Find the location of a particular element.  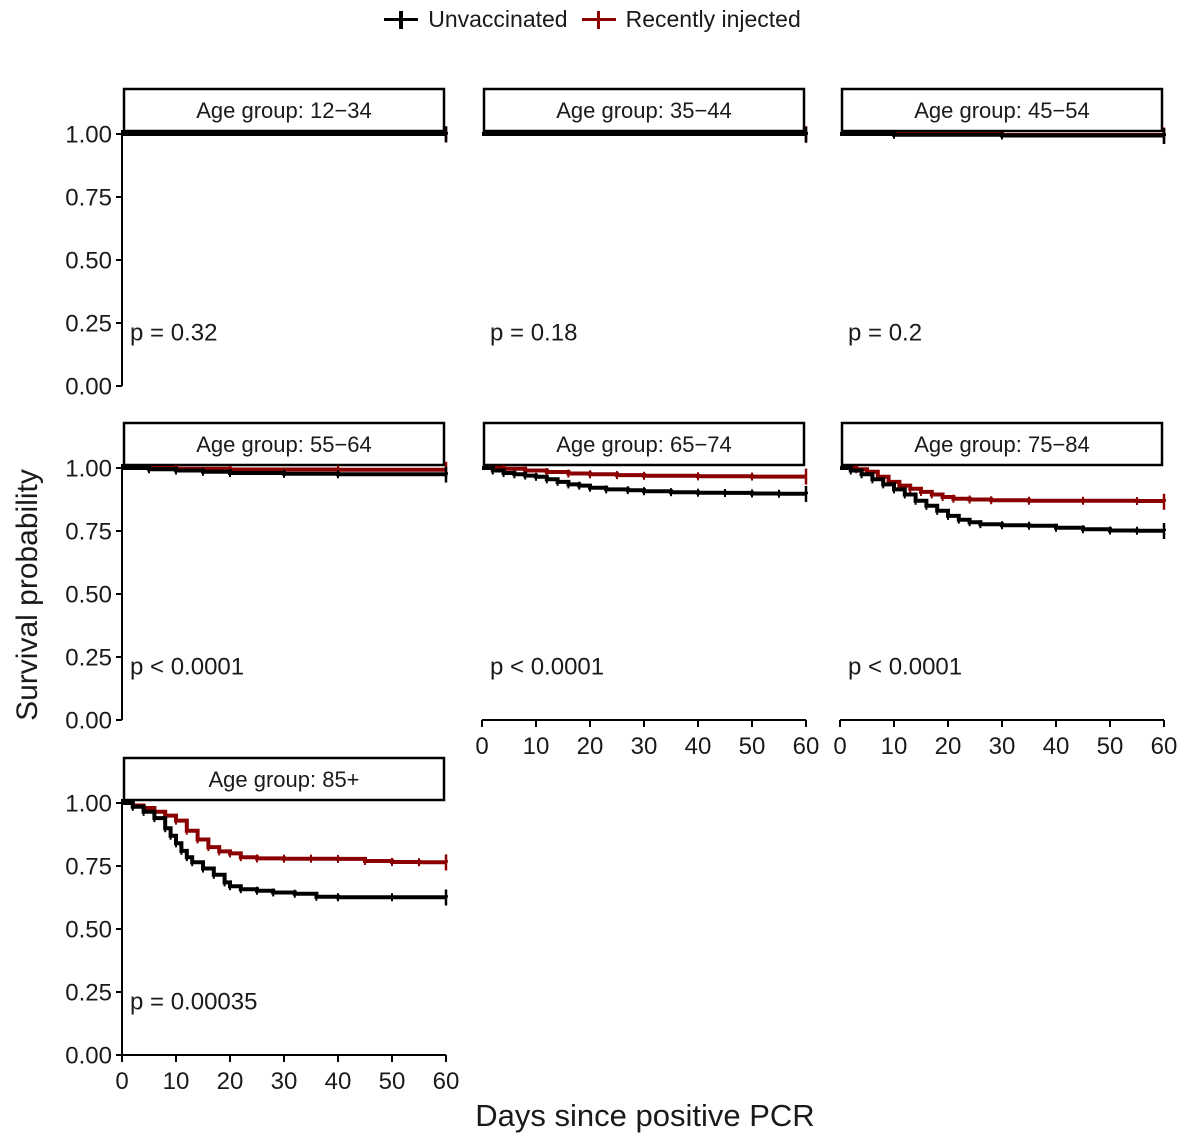

facet7-y-tick-label-1-00: 1.00 is located at coordinates (88, 804).